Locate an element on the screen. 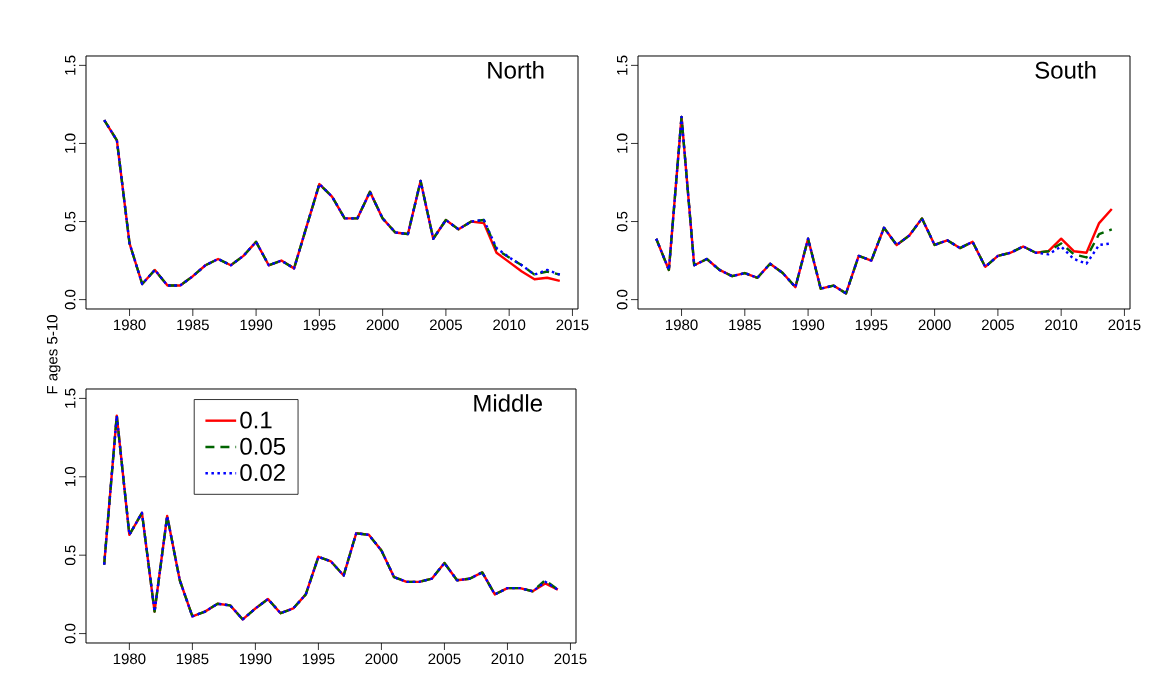  chart-title: North is located at coordinates (516, 70).